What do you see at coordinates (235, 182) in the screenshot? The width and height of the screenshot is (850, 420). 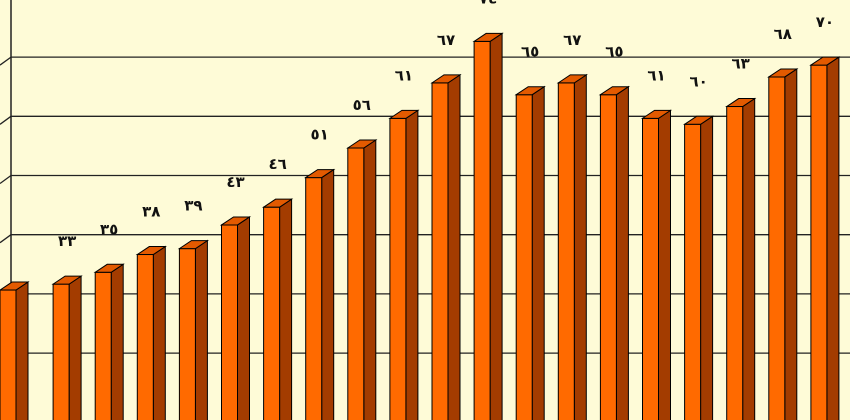 I see `data-label: ٤٣` at bounding box center [235, 182].